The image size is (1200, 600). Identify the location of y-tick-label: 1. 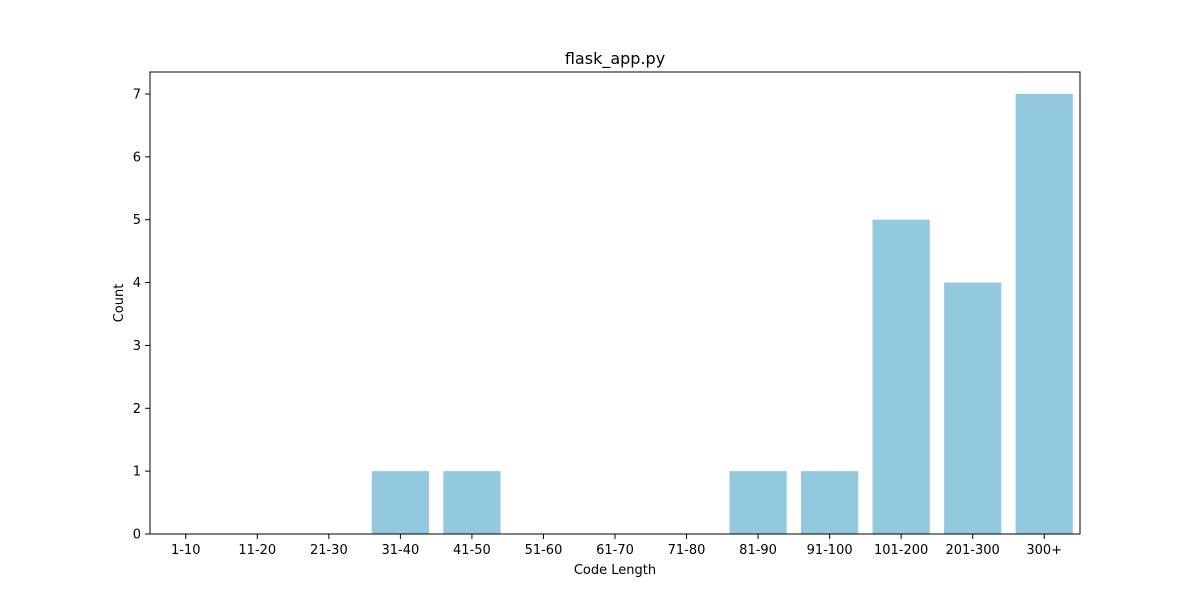
(137, 472).